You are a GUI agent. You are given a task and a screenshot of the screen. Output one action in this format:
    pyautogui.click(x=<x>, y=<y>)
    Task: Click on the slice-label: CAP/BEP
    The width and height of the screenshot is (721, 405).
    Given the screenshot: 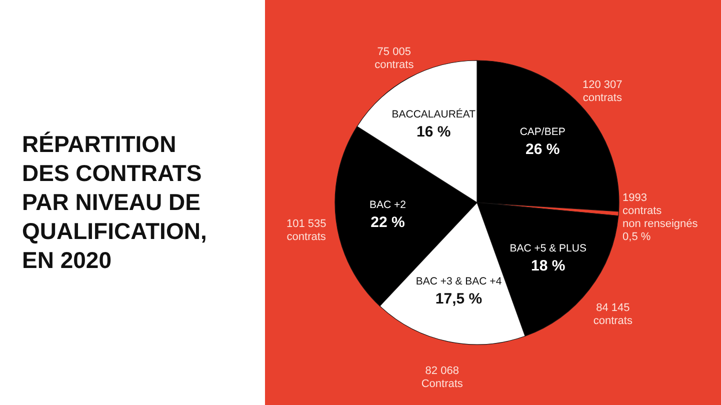 What is the action you would take?
    pyautogui.click(x=543, y=132)
    